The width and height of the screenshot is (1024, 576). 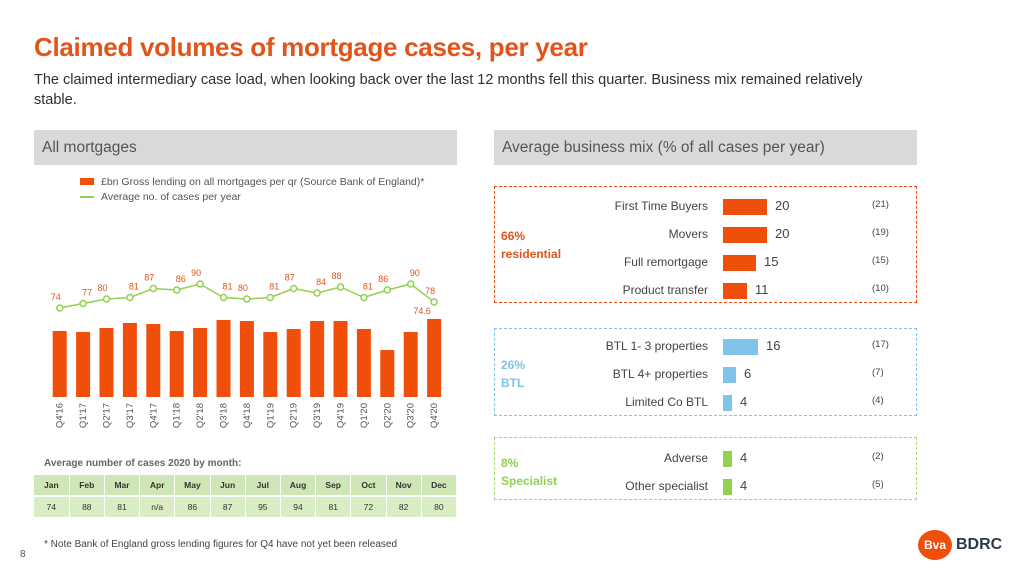 What do you see at coordinates (404, 486) in the screenshot?
I see `month-header-nov: Nov` at bounding box center [404, 486].